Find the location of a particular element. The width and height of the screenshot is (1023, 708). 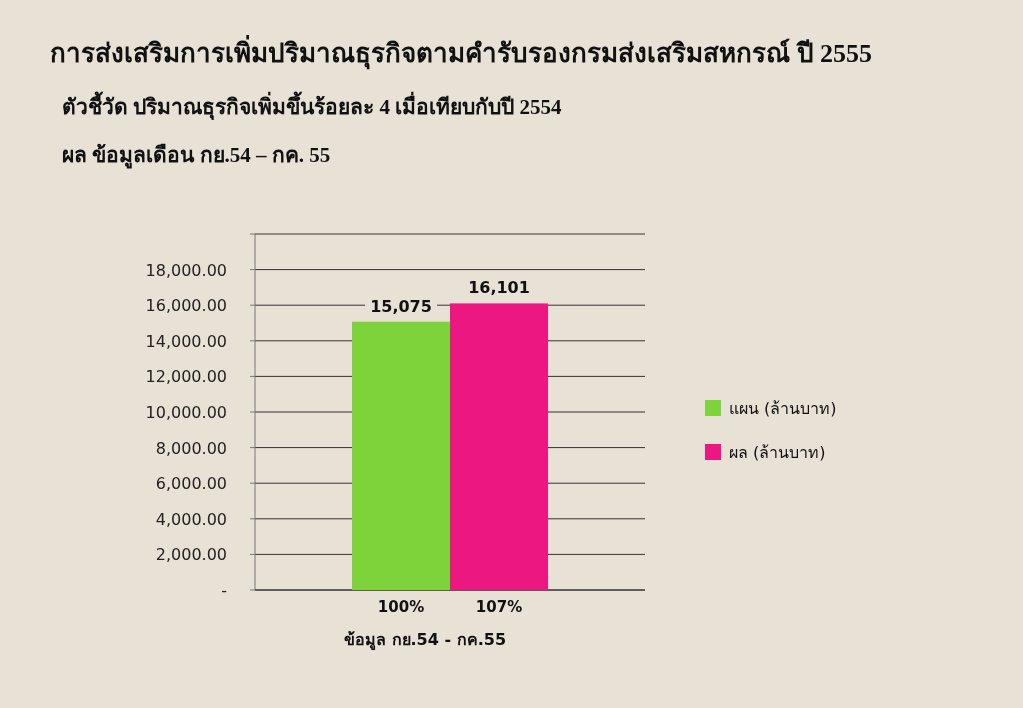

y-tick-label: 18,000.00 is located at coordinates (186, 270).